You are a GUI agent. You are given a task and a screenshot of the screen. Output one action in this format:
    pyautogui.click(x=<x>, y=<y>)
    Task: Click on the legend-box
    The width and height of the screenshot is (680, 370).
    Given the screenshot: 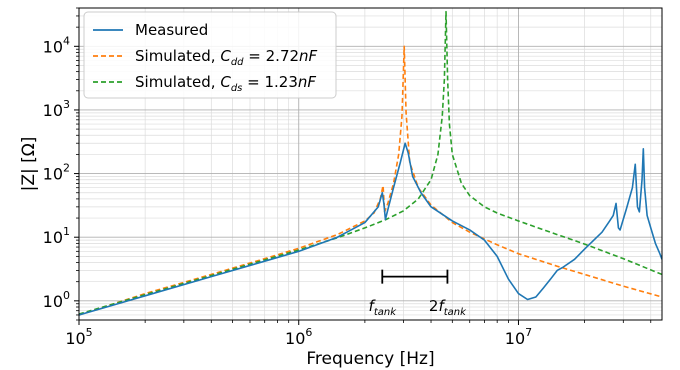 What is the action you would take?
    pyautogui.click(x=210, y=55)
    